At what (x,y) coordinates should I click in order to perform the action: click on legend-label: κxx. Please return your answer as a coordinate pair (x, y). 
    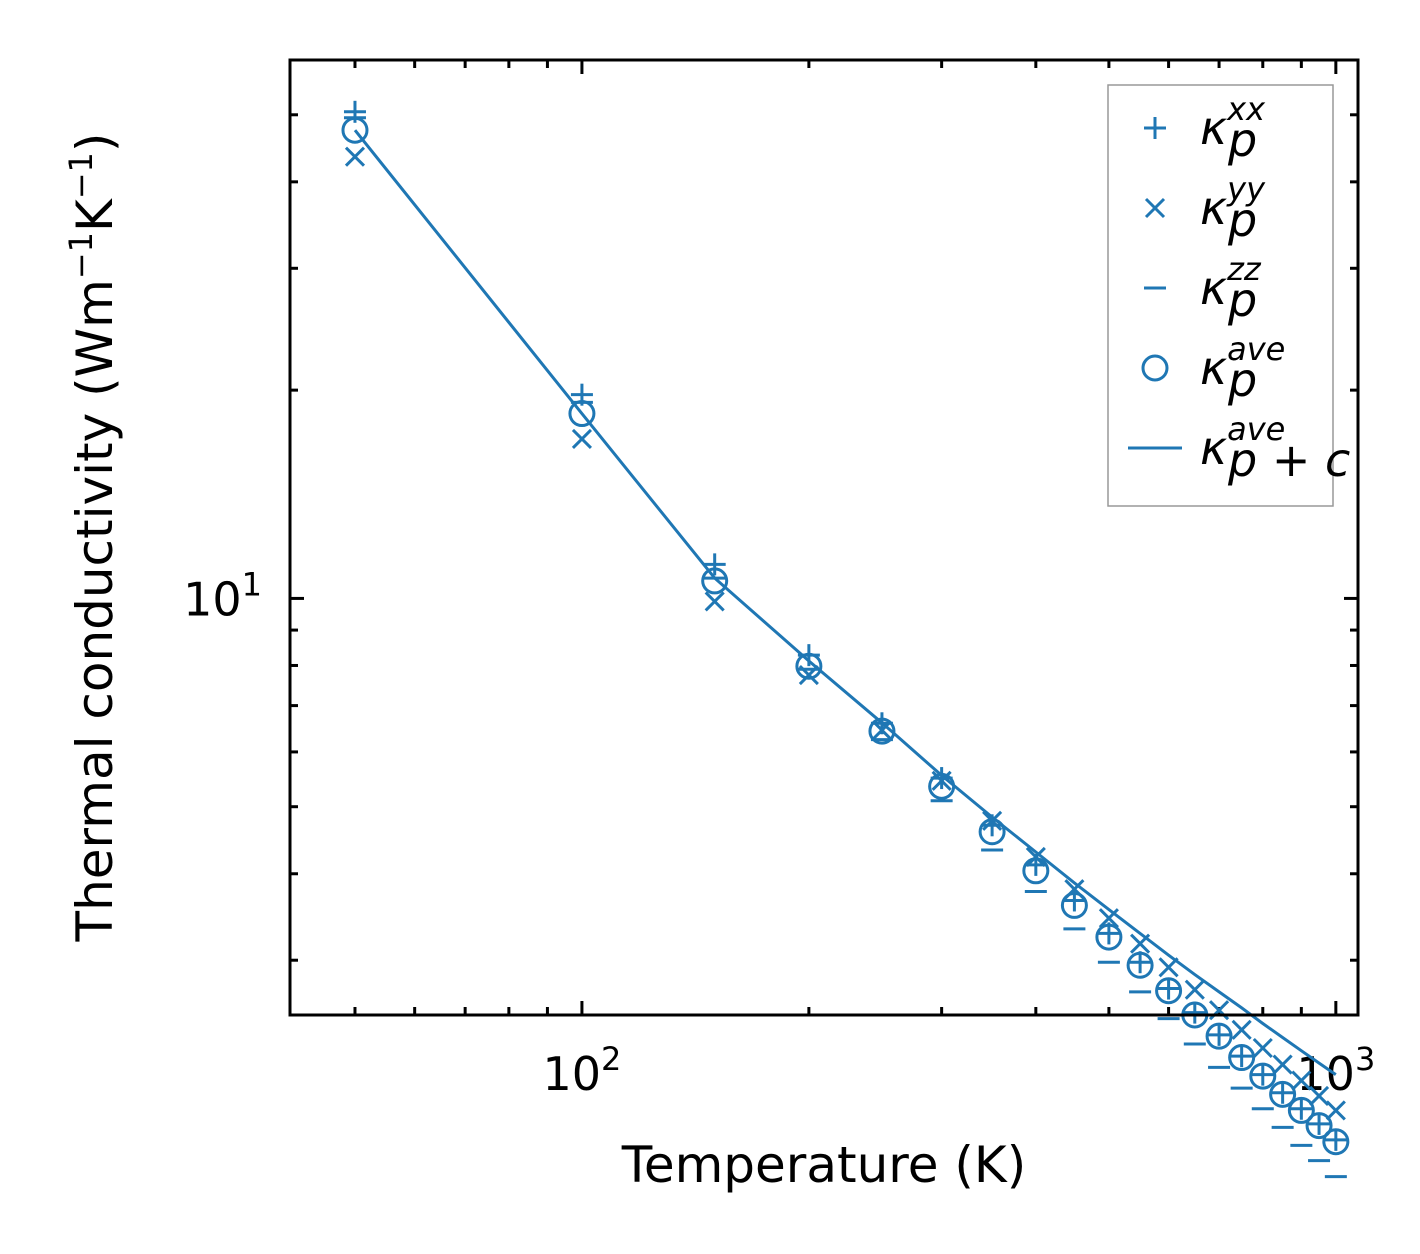
    Looking at the image, I should click on (1233, 122).